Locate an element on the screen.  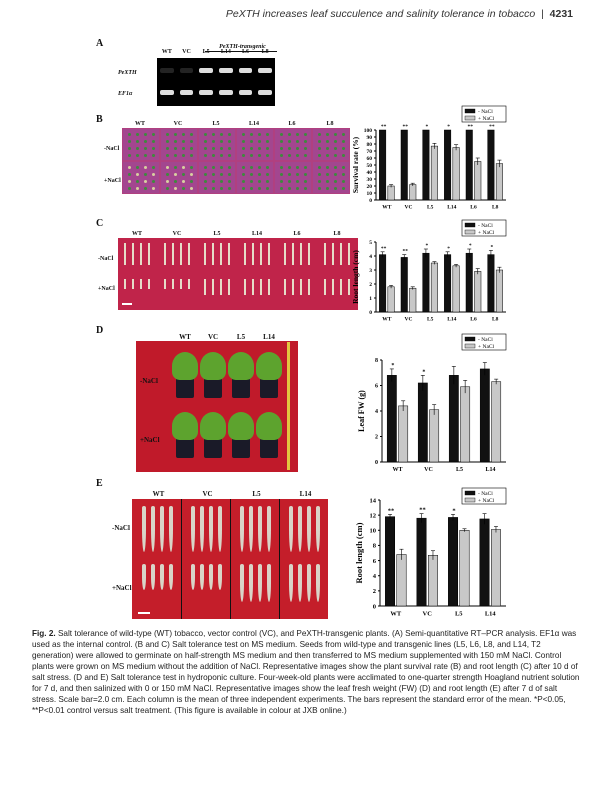
x-tick-label: VC is located at coordinates (409, 320).